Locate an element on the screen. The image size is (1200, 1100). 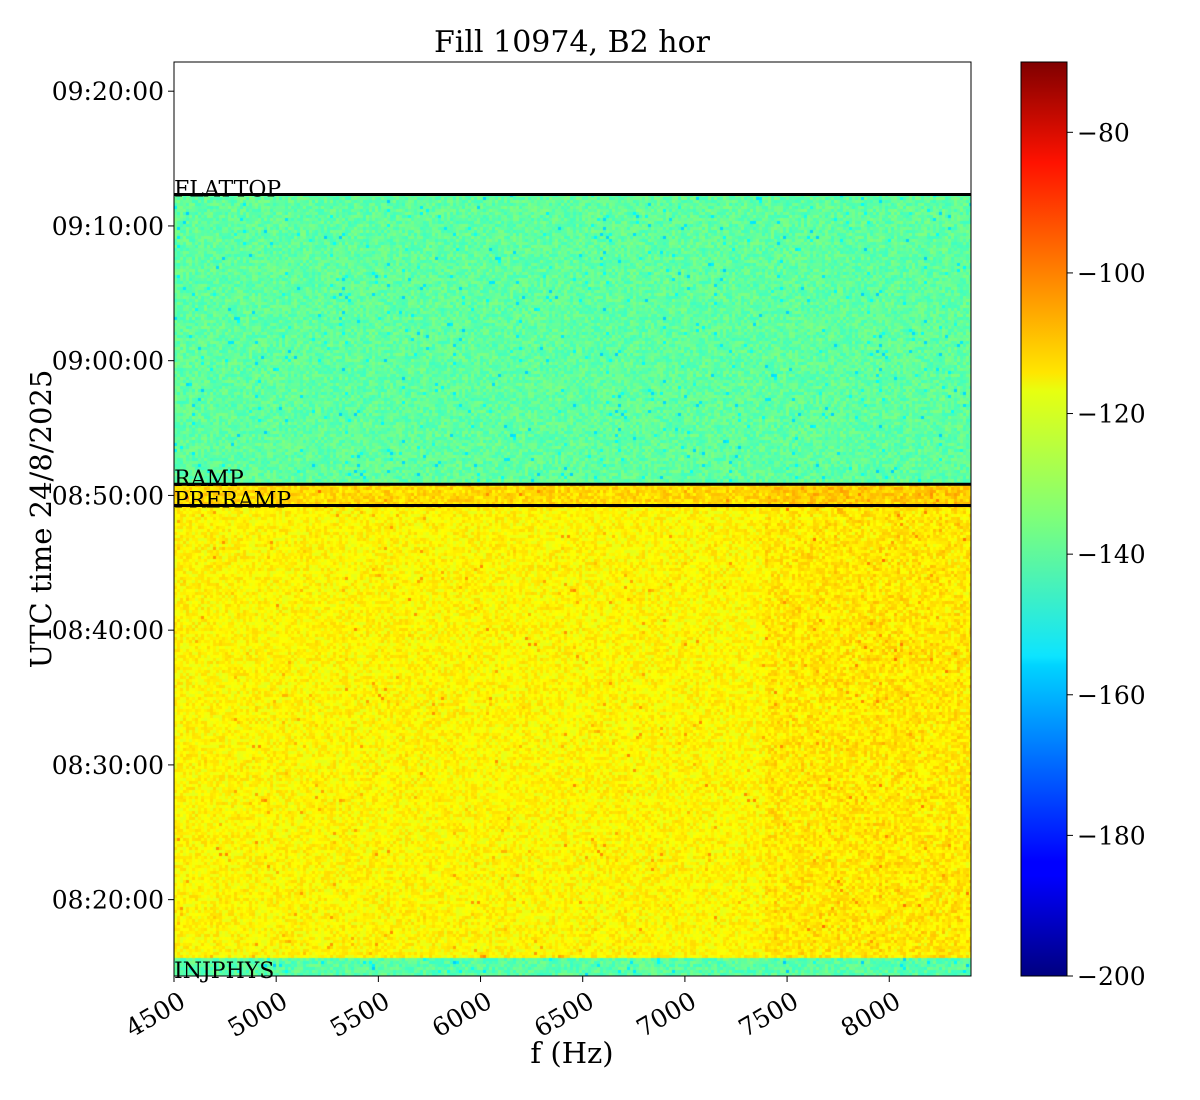
y-axis-label: UTC time 24/8/2025 is located at coordinates (41, 519).